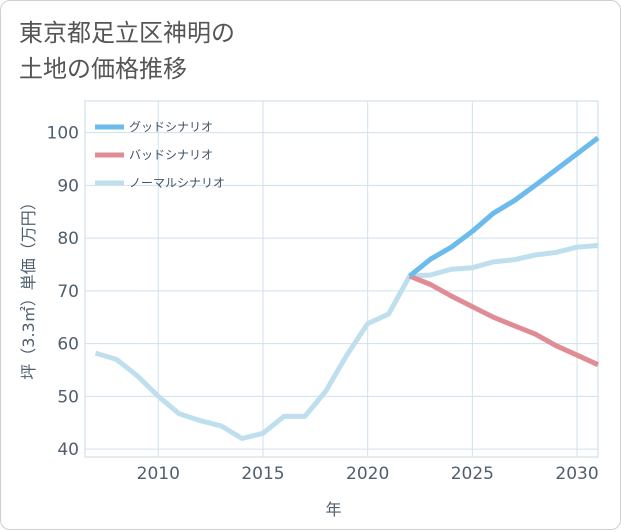 The image size is (621, 530). I want to click on x-tick-label: 2030, so click(576, 474).